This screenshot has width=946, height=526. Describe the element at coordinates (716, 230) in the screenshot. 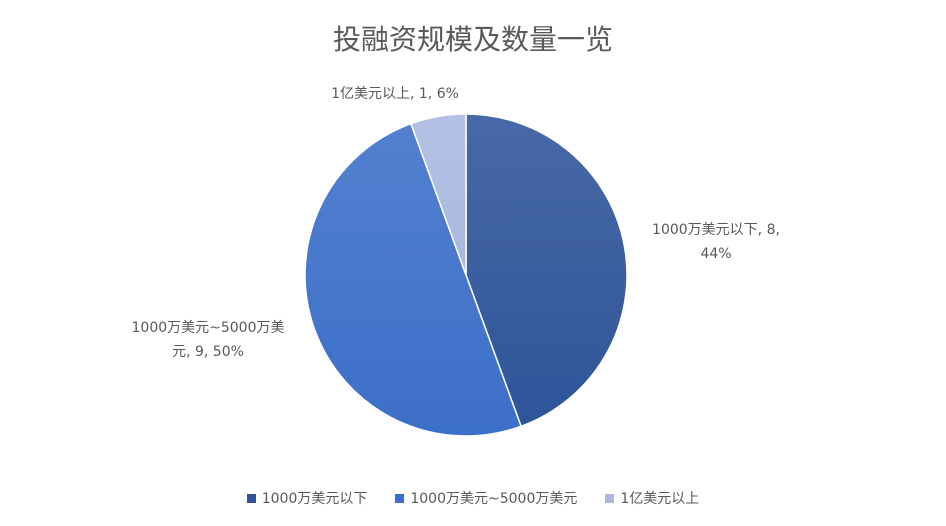

I see `data-label-under-10m-line1: 1000万美元以下, 8,` at that location.